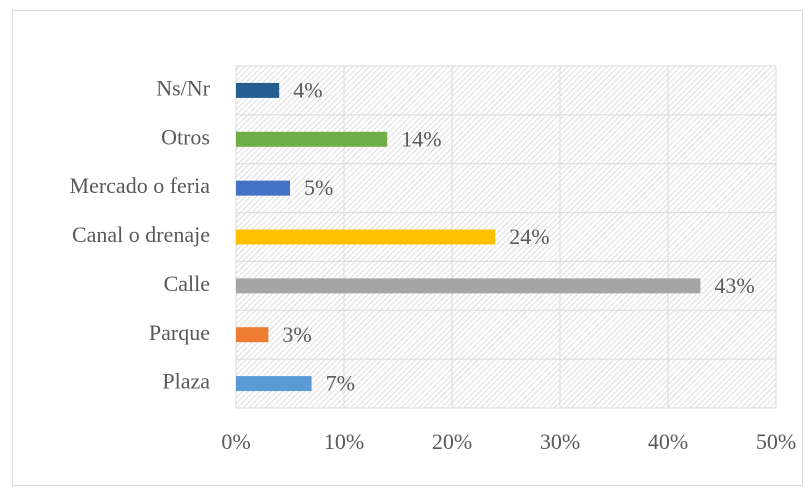 The image size is (810, 491). I want to click on data-label: 7%, so click(340, 383).